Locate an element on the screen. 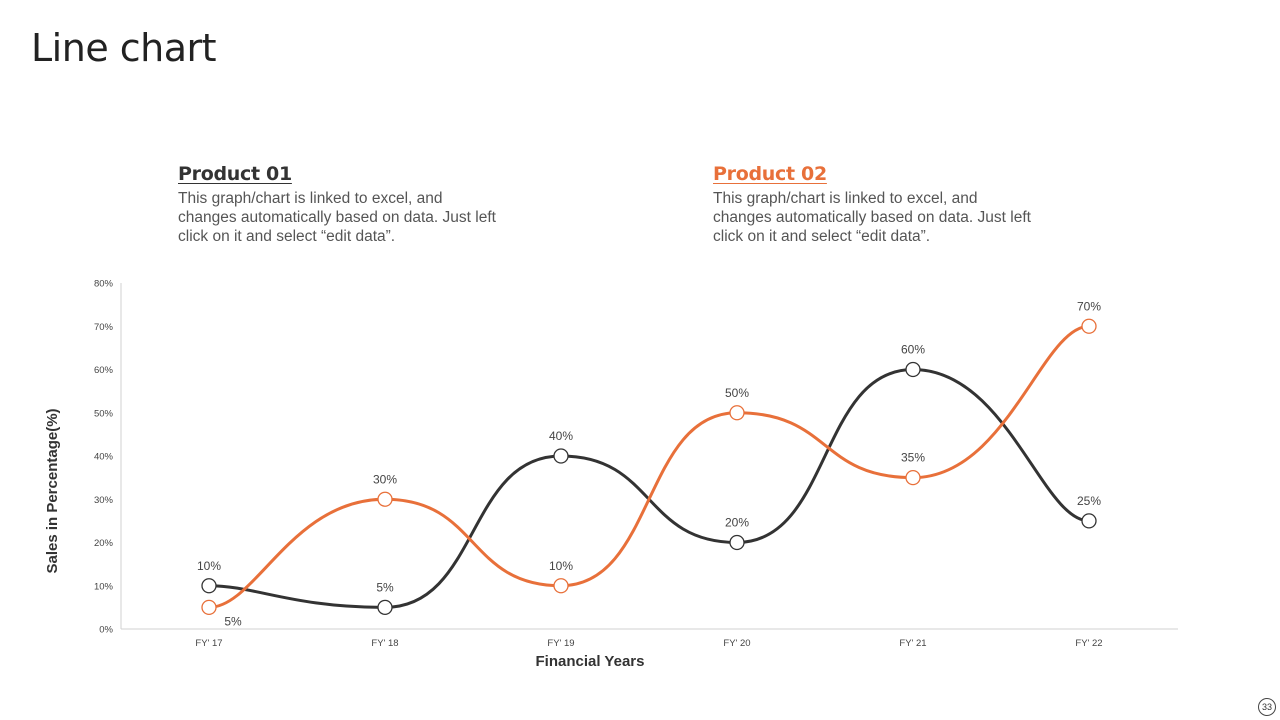 The width and height of the screenshot is (1280, 720). x-tick-label: FY' 18 is located at coordinates (384, 643).